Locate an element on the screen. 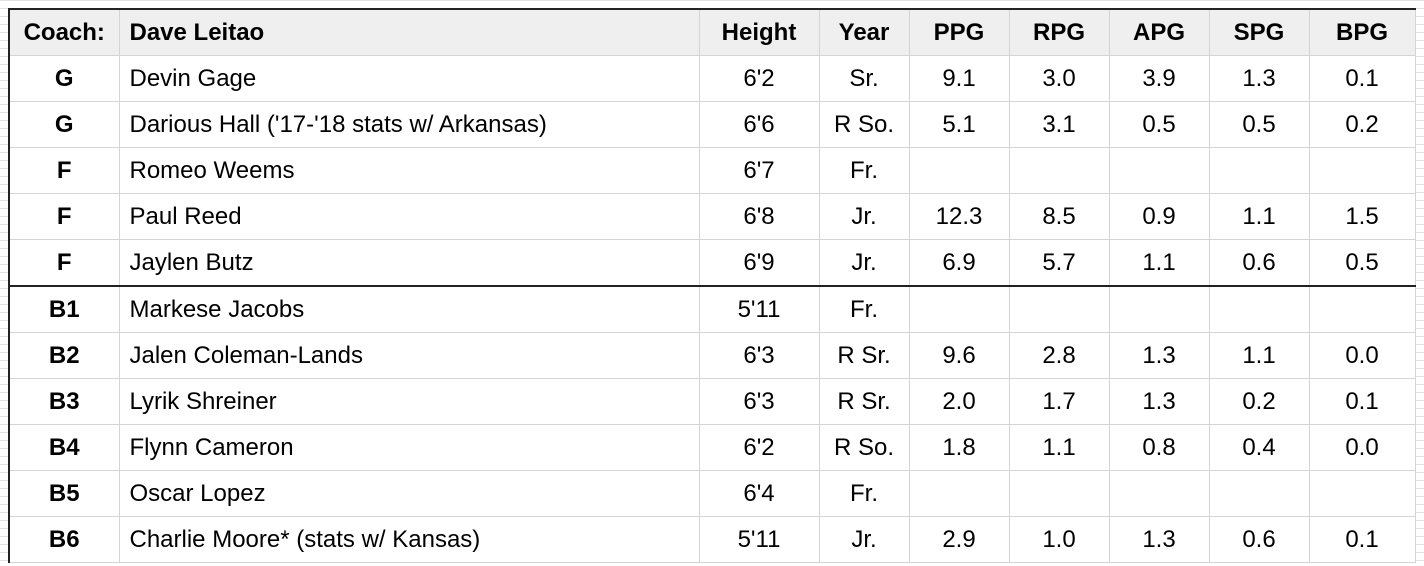 This screenshot has height=566, width=1424. stat-cell: 0.8 is located at coordinates (1159, 447).